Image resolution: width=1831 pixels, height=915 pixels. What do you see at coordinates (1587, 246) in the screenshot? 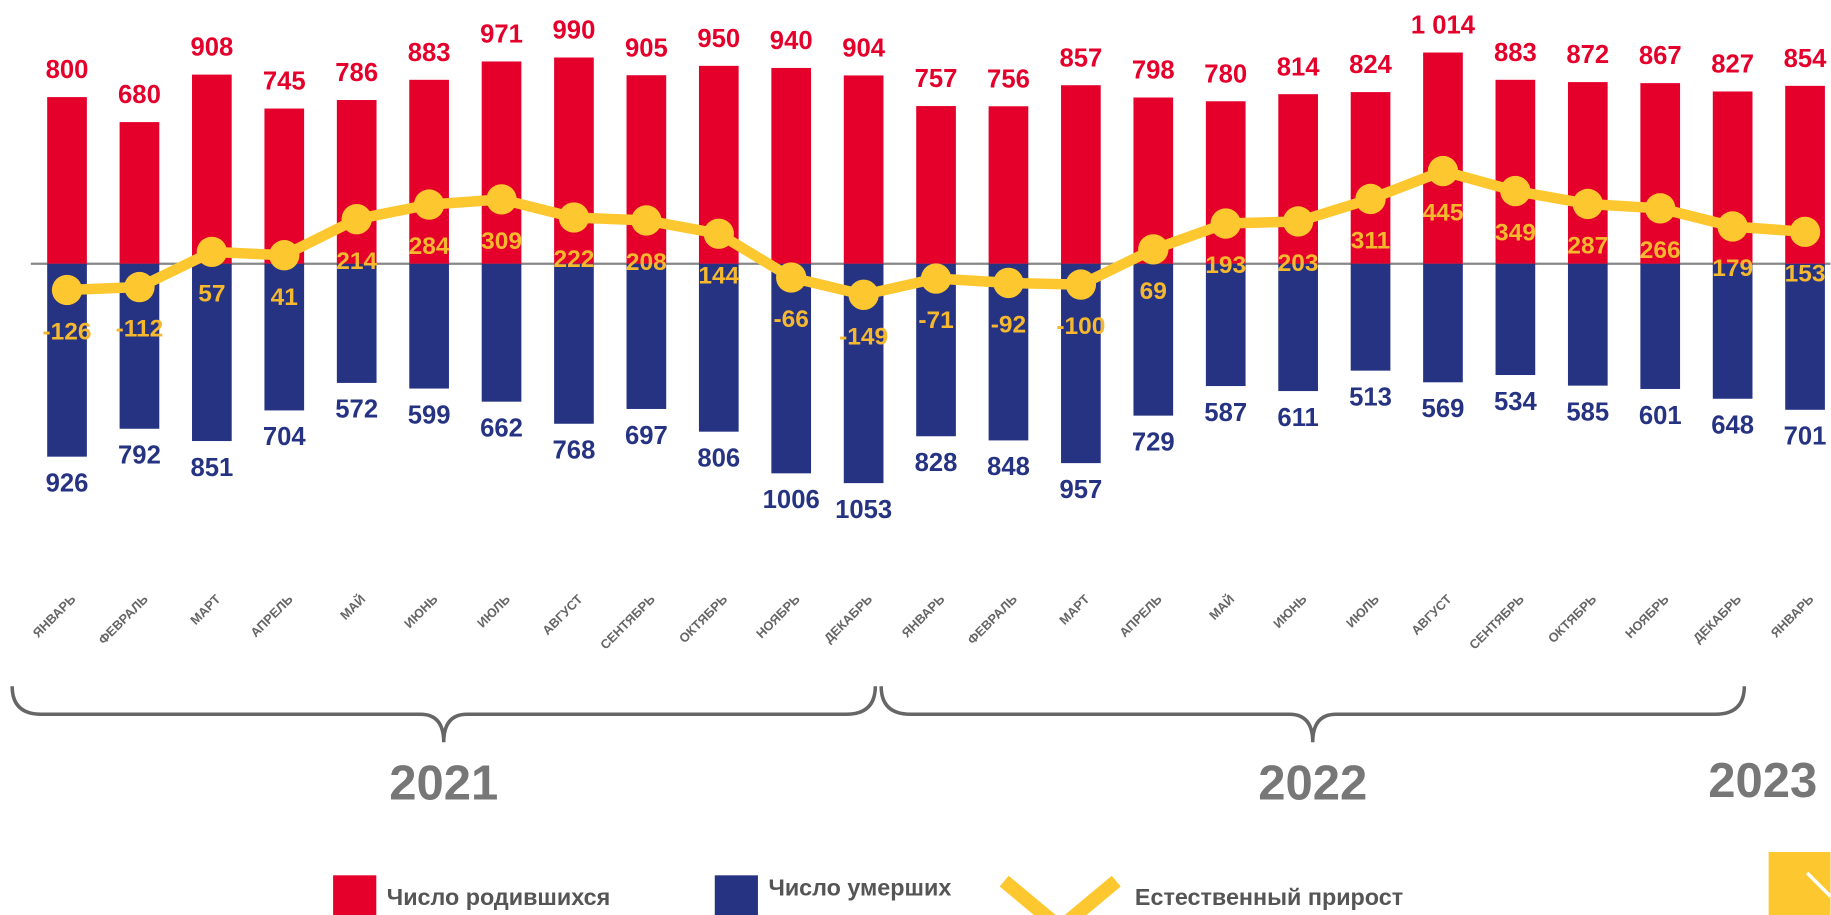
I see `value-label: 287` at bounding box center [1587, 246].